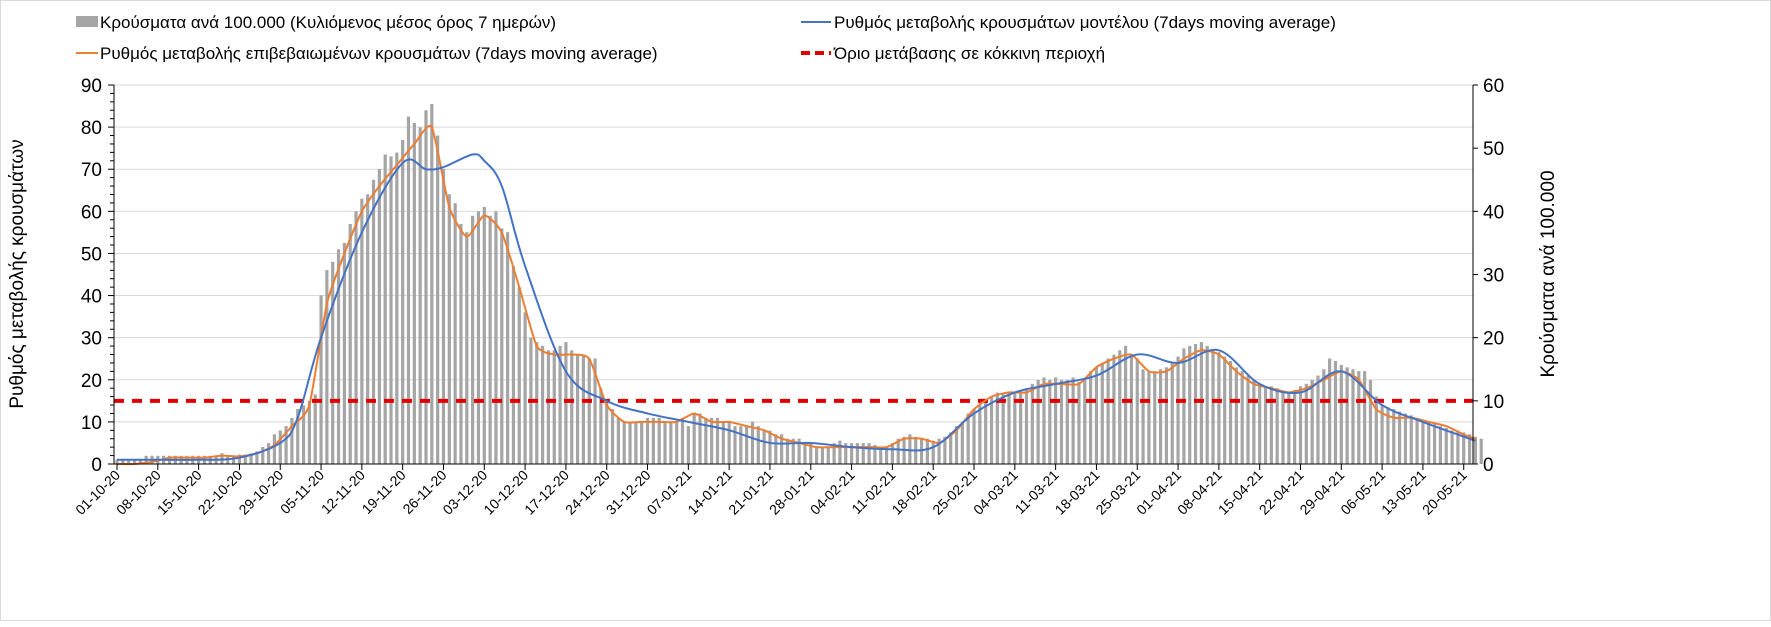  What do you see at coordinates (91, 86) in the screenshot?
I see `y-left-tick-label: 90` at bounding box center [91, 86].